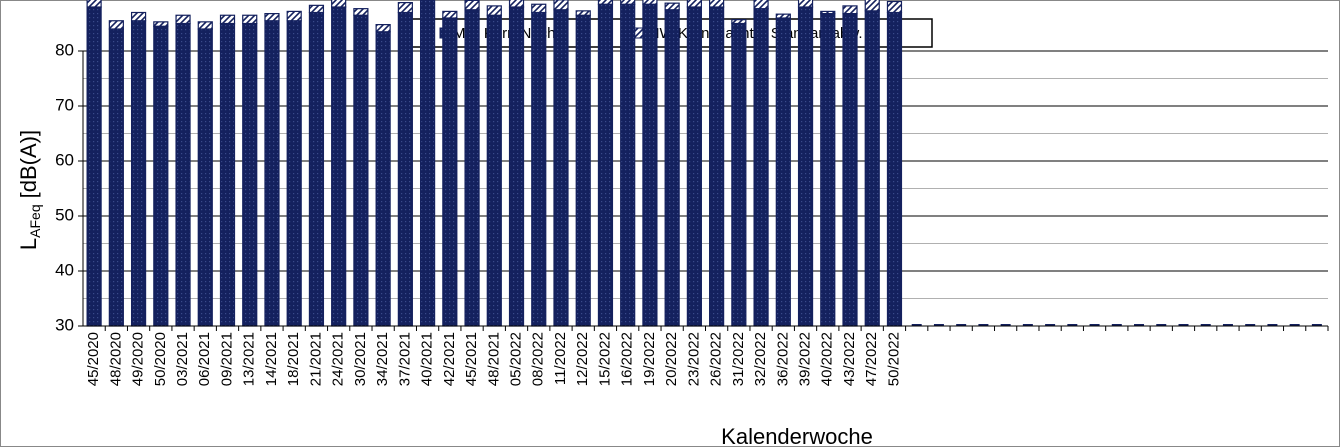 This screenshot has width=1340, height=447. What do you see at coordinates (805, 359) in the screenshot?
I see `x-tick-label: 39/2022` at bounding box center [805, 359].